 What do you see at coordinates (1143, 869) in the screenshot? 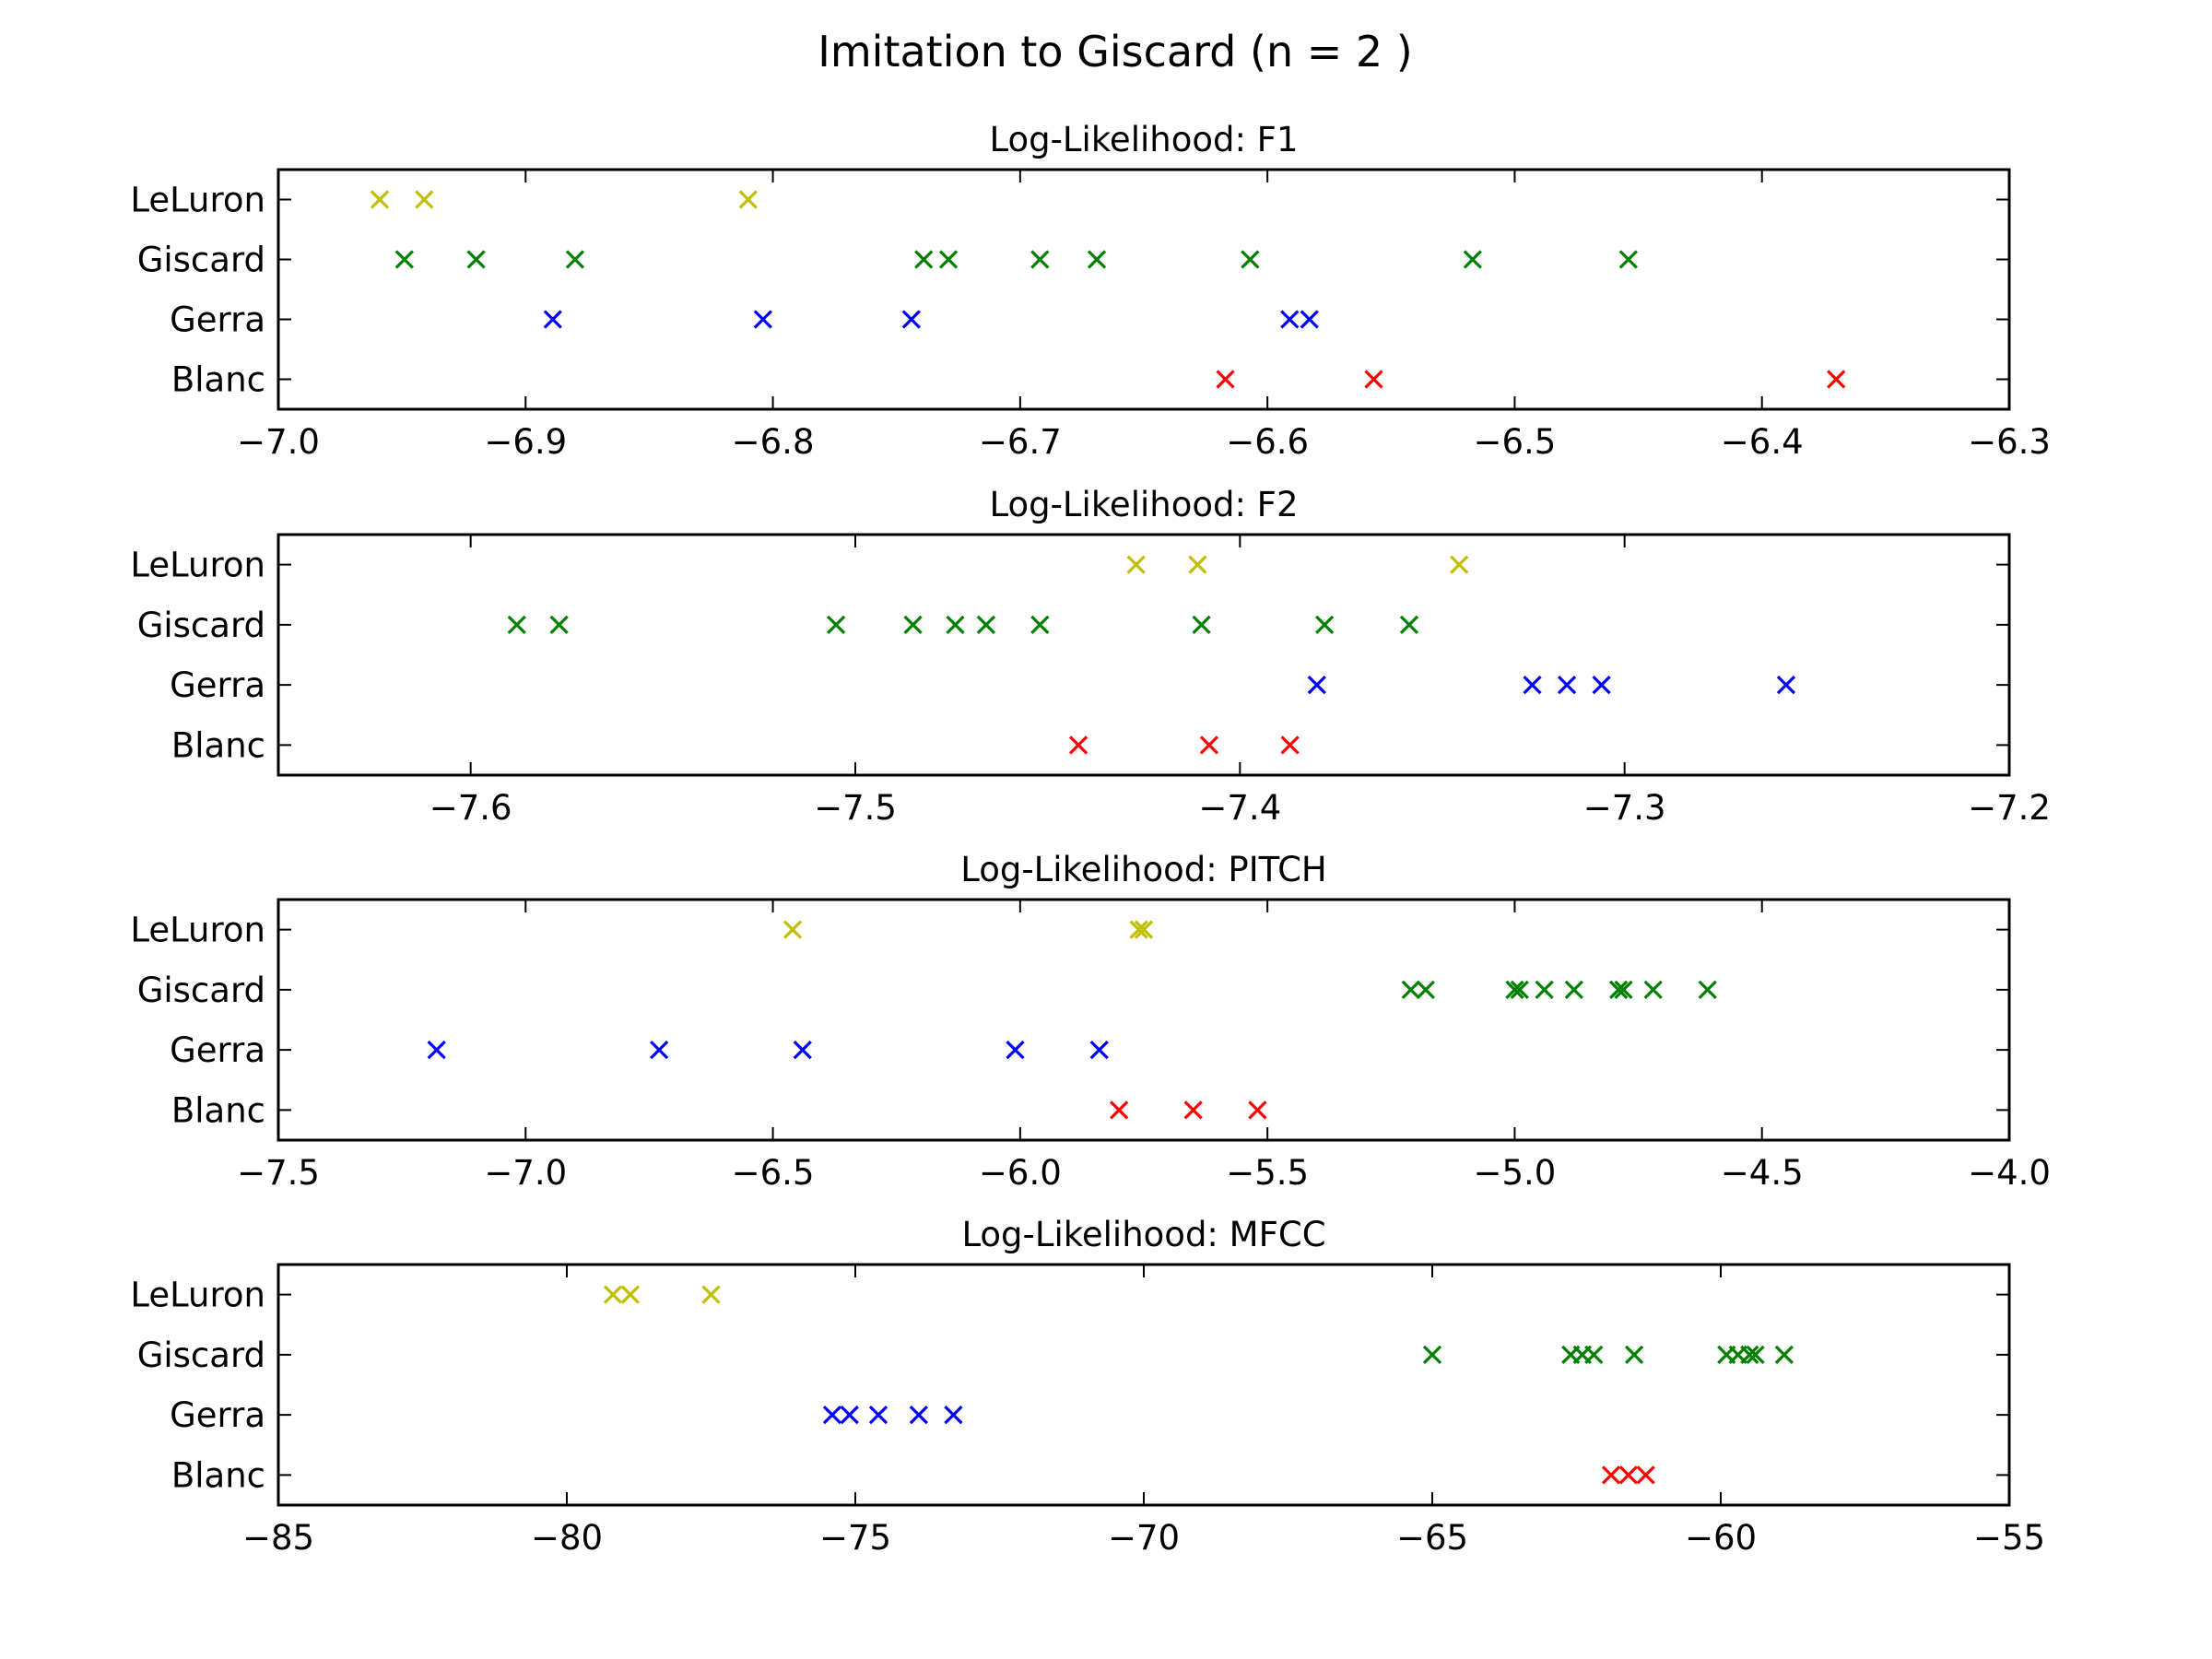
I see `panel-title: Log-Likelihood: PITCH` at bounding box center [1143, 869].